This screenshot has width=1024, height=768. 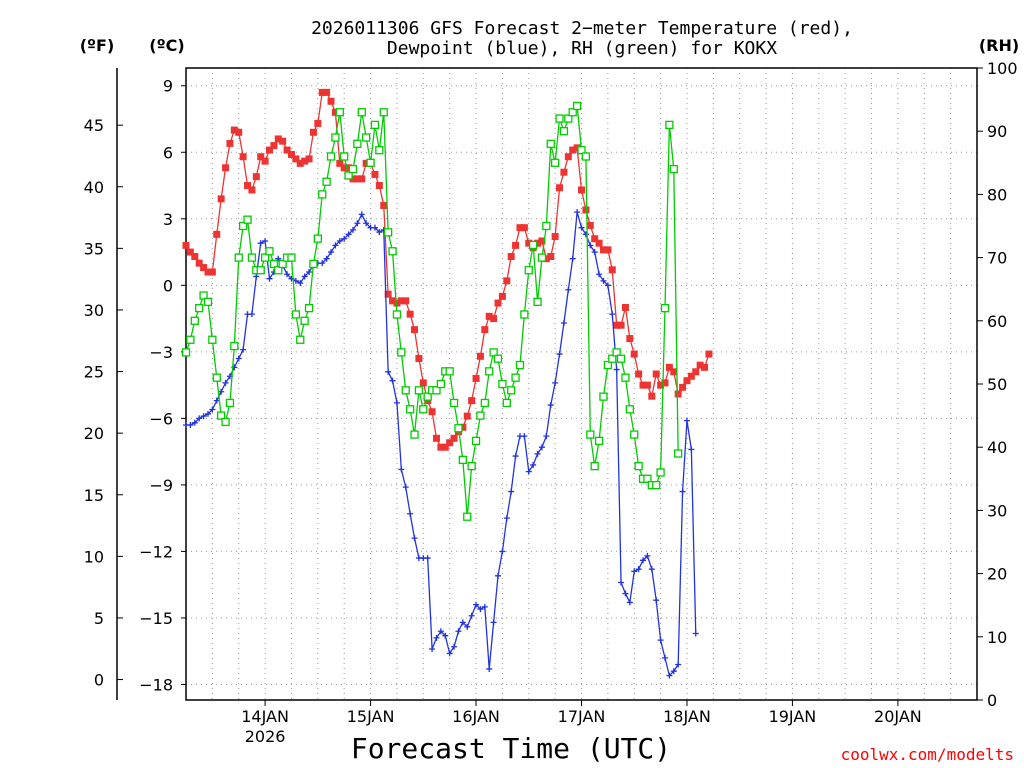 I want to click on rh-tick-label: 80, so click(x=997, y=194).